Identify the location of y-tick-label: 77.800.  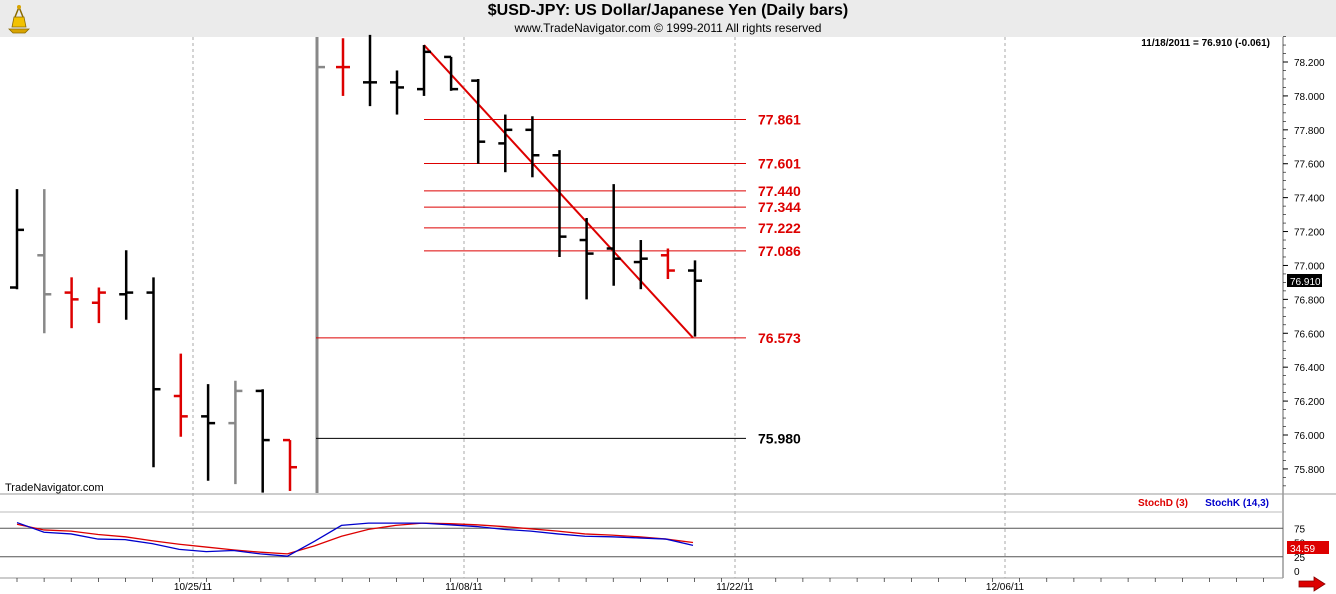
(1309, 131).